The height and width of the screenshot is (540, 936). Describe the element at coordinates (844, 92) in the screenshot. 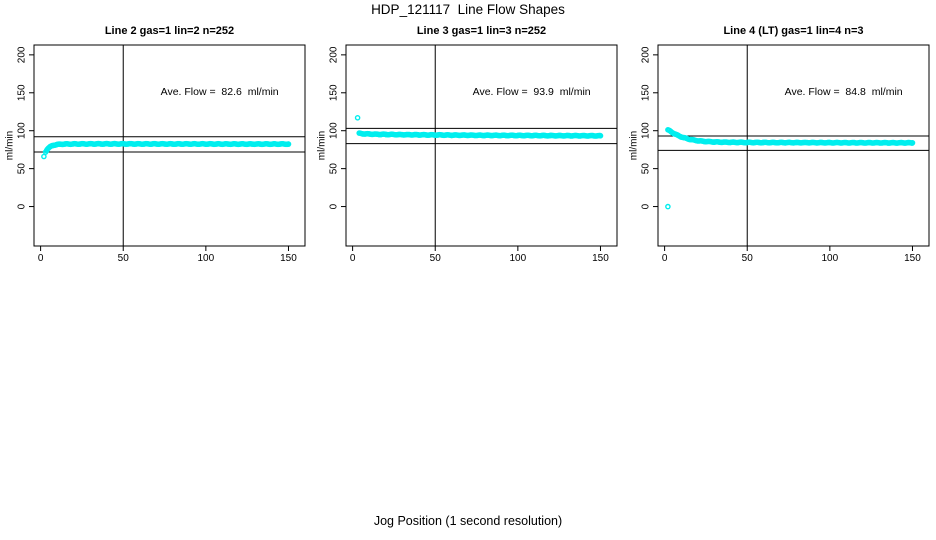

I see `ave-flow-annotation: Ave. Flow = 84.8 ml/min` at that location.